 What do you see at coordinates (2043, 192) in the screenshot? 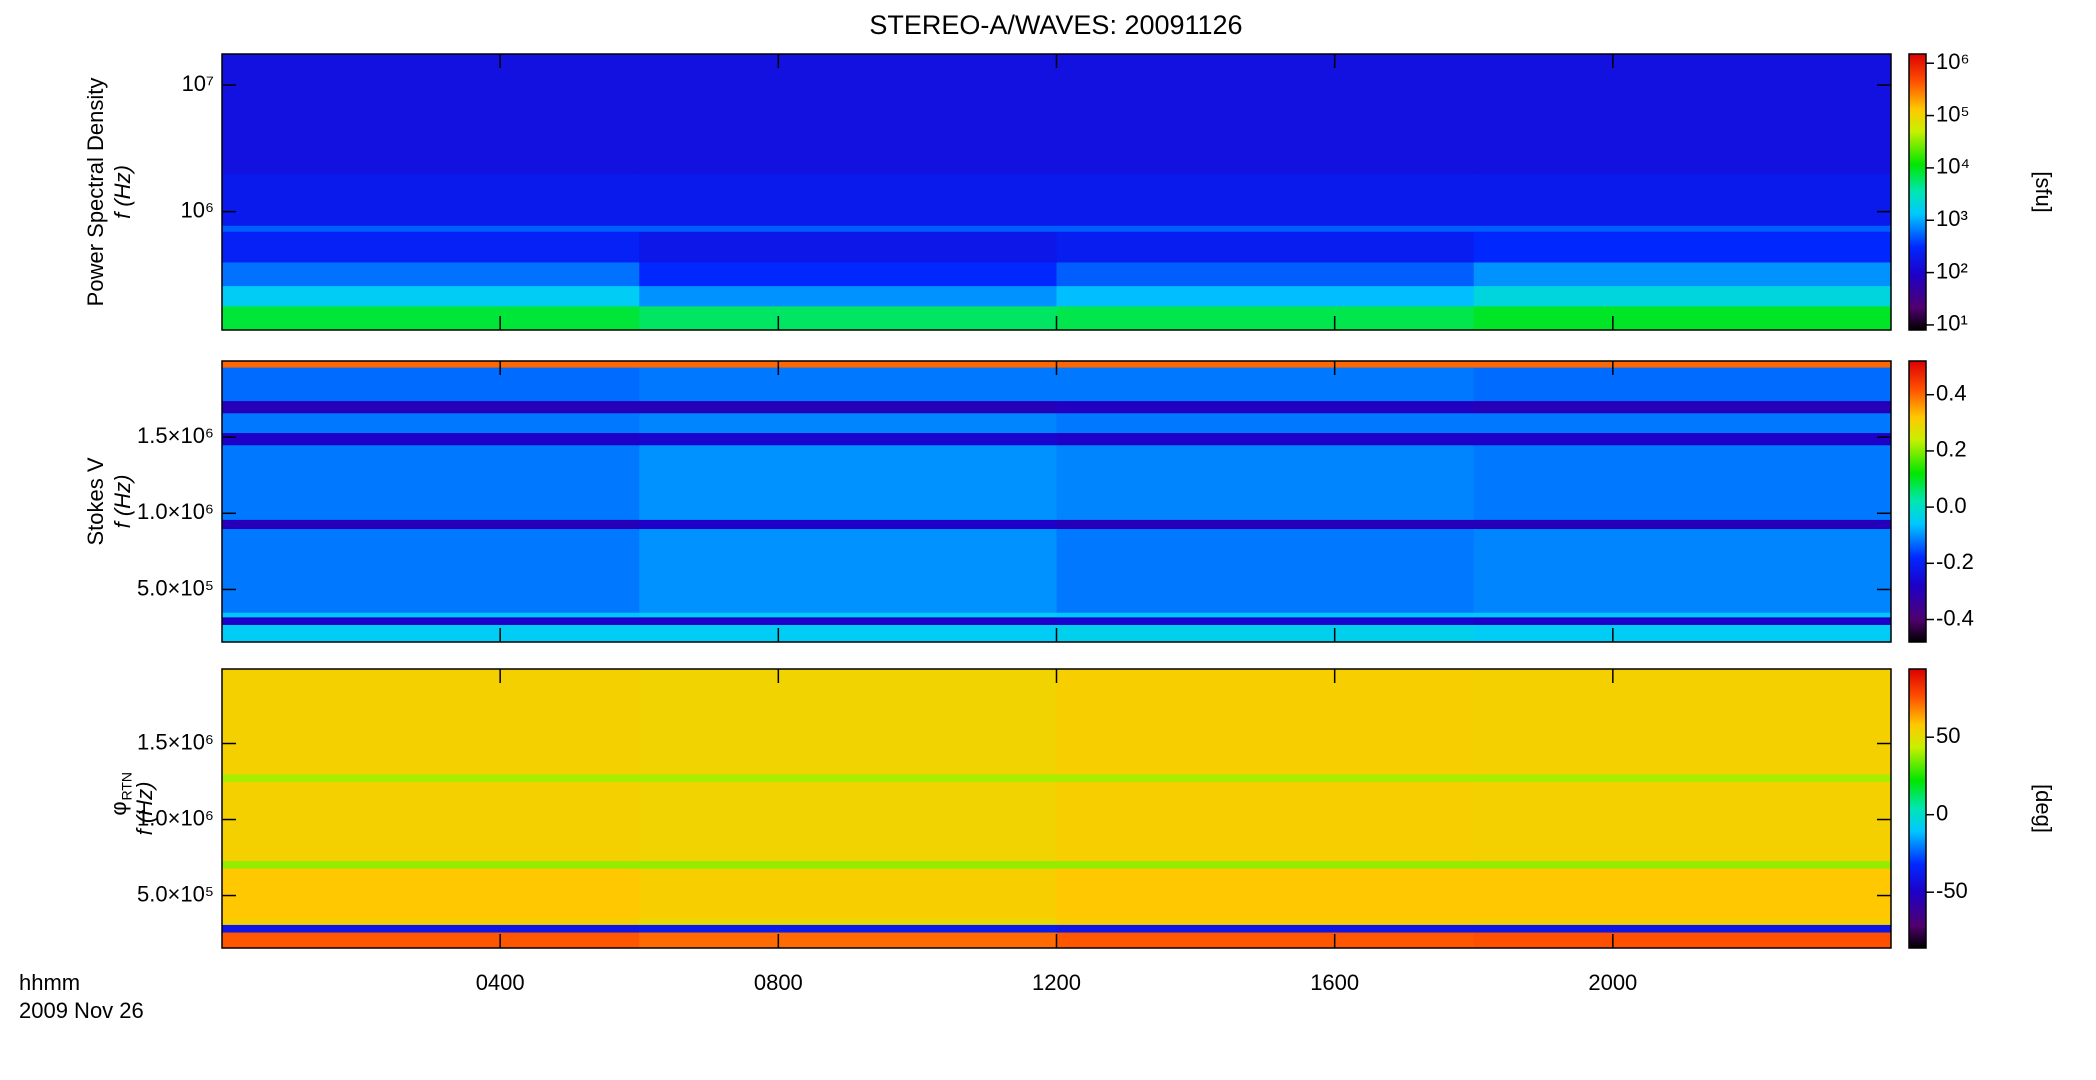
I see `colorbar-label: [sfu]` at bounding box center [2043, 192].